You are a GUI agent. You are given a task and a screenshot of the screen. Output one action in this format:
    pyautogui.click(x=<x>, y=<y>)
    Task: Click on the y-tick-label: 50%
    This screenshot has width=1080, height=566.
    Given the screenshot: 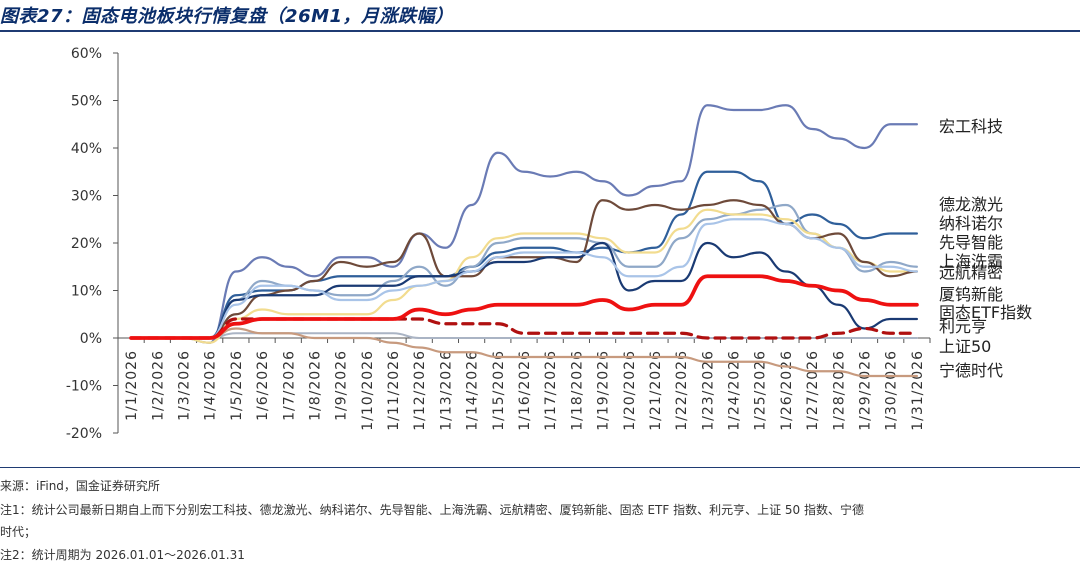 What is the action you would take?
    pyautogui.click(x=86, y=102)
    